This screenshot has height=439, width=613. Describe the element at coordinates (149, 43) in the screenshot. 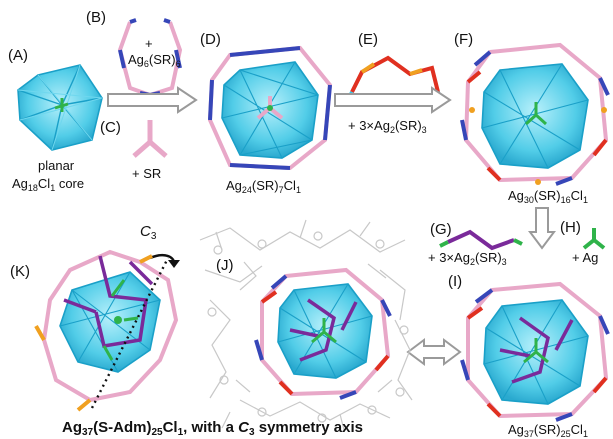

I see `panel-b-plus: +` at that location.